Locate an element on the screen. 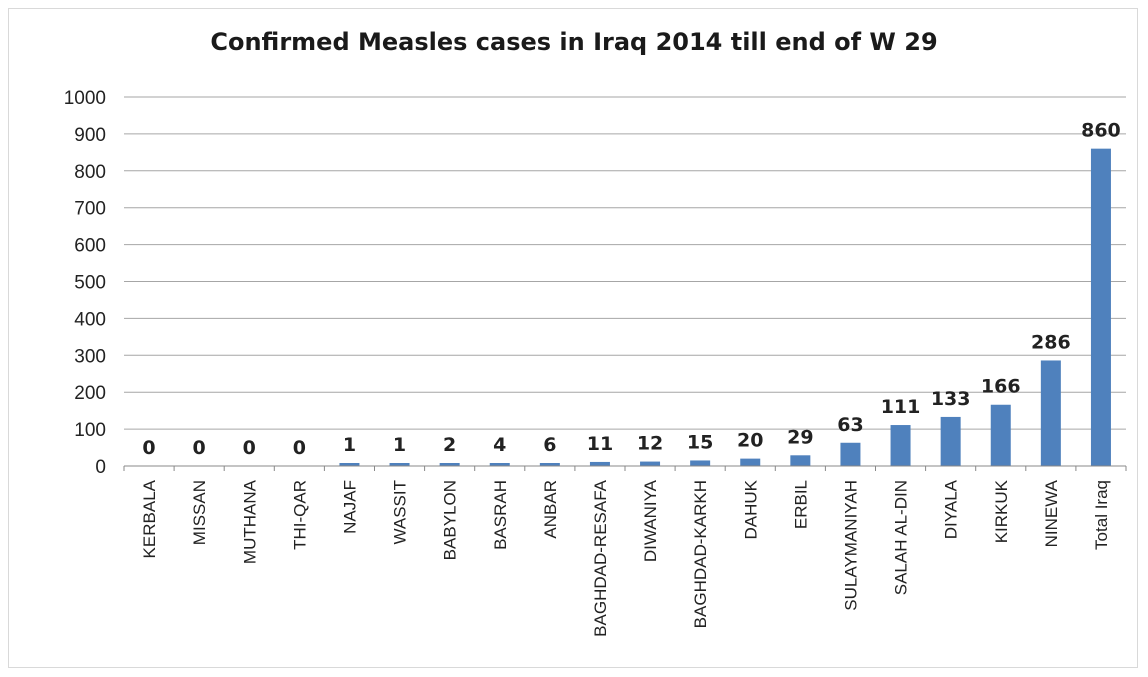 This screenshot has height=677, width=1148. data-label: 63 is located at coordinates (850, 425).